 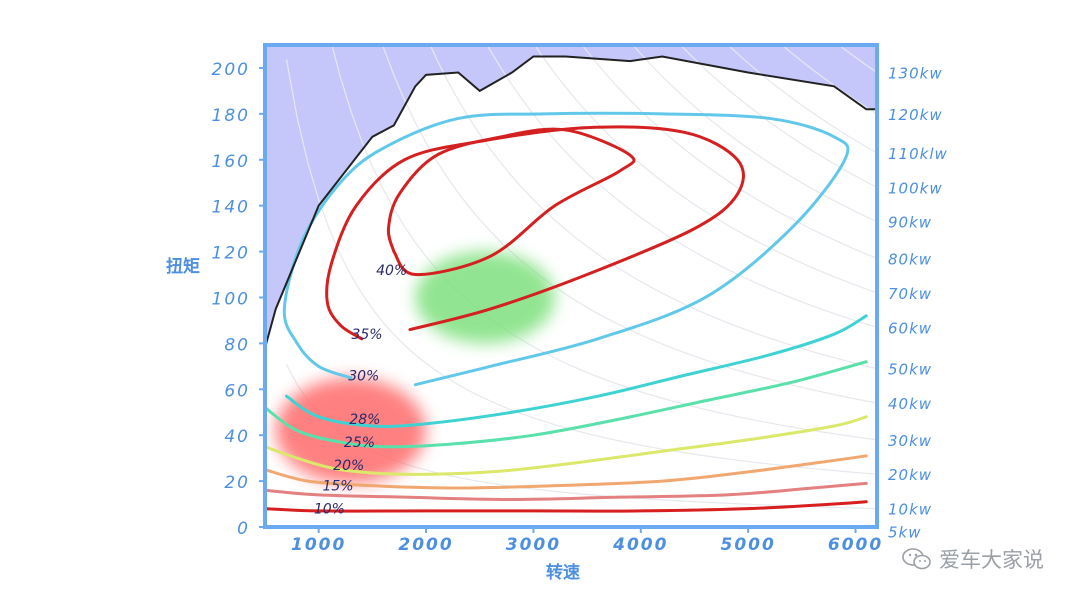 I want to click on low-efficiency-zone, so click(x=351, y=430).